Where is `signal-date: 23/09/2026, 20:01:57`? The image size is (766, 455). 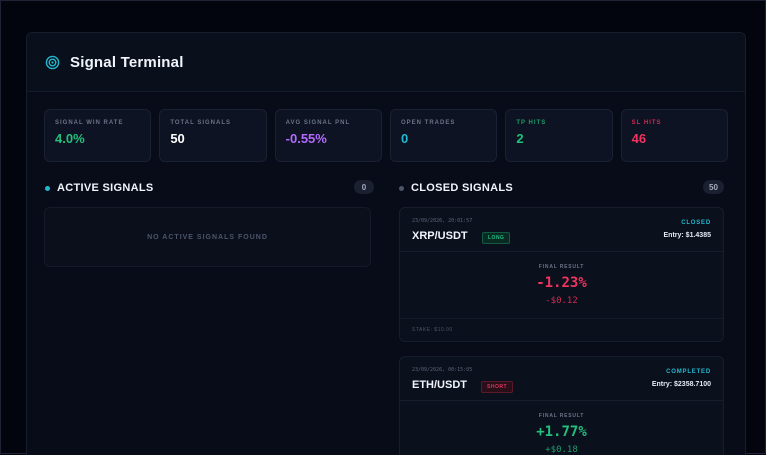 signal-date: 23/09/2026, 20:01:57 is located at coordinates (442, 221).